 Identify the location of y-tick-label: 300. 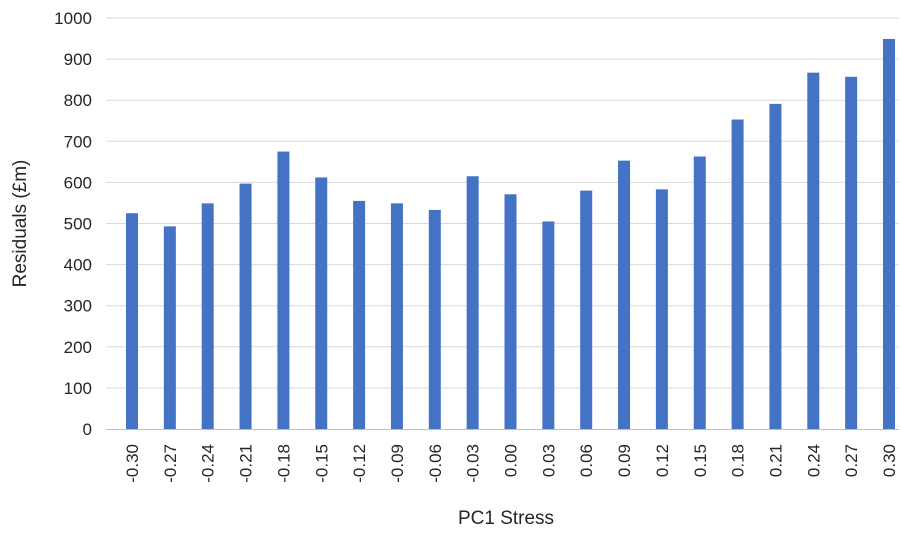
(78, 306).